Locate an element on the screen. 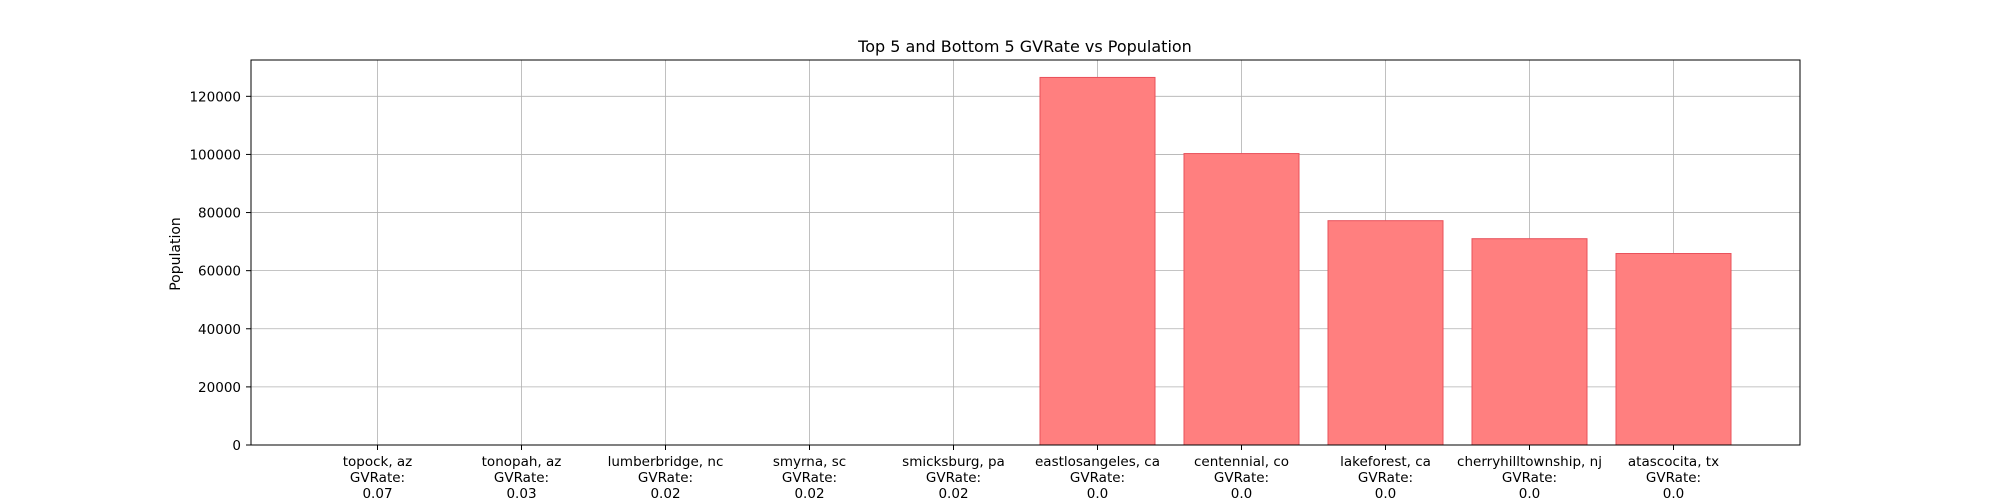  x-category-label: topock, az is located at coordinates (378, 462).